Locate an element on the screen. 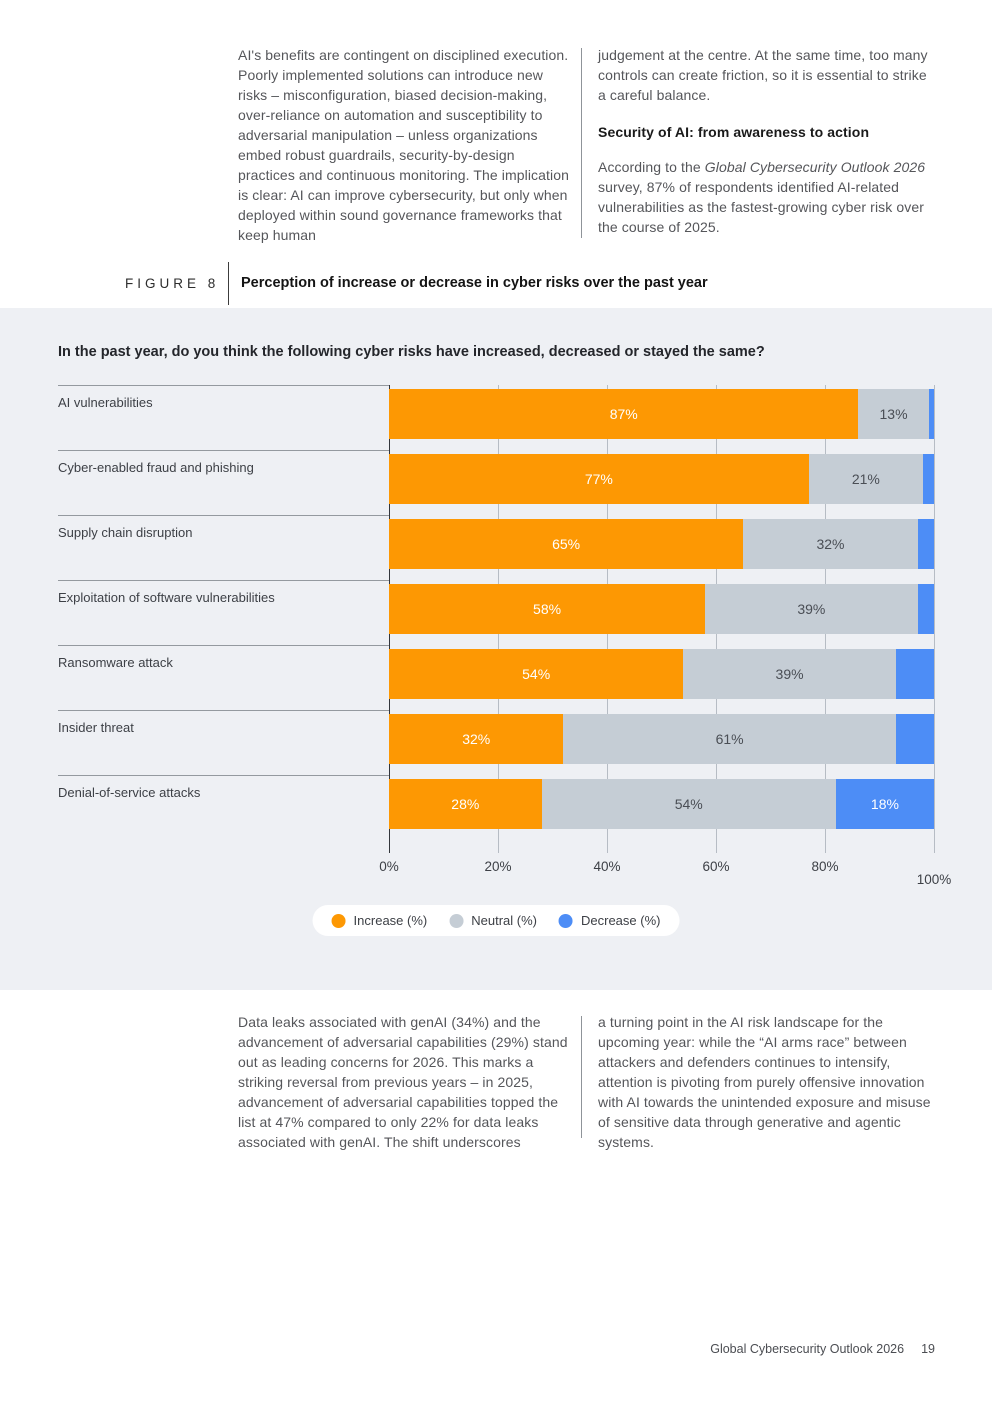  figure-divider-rule is located at coordinates (228, 283).